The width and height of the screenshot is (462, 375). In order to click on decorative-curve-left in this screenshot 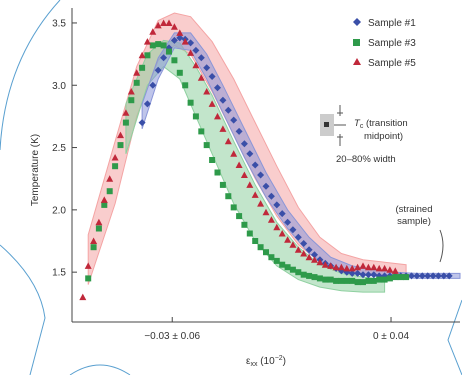, I will do `click(30, 75)`.